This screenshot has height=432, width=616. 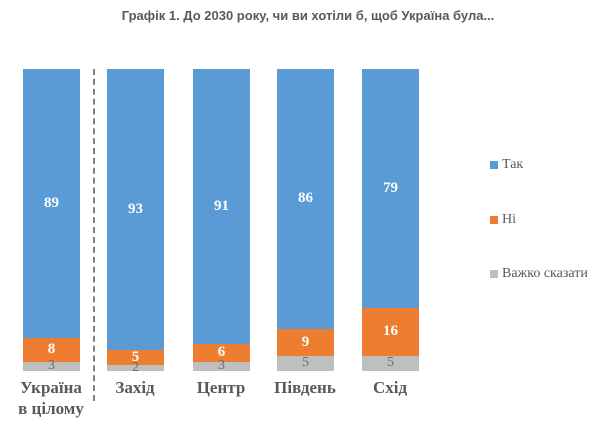 What do you see at coordinates (51, 349) in the screenshot?
I see `segment-no: 8` at bounding box center [51, 349].